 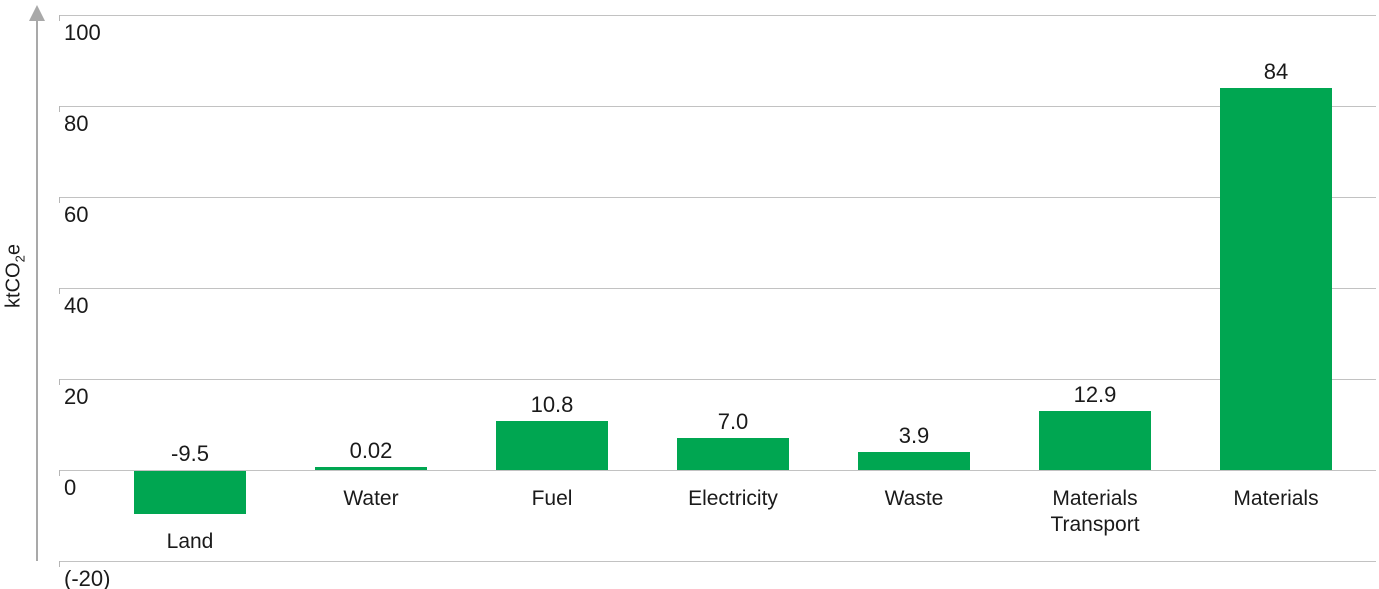 What do you see at coordinates (371, 468) in the screenshot?
I see `bar-water` at bounding box center [371, 468].